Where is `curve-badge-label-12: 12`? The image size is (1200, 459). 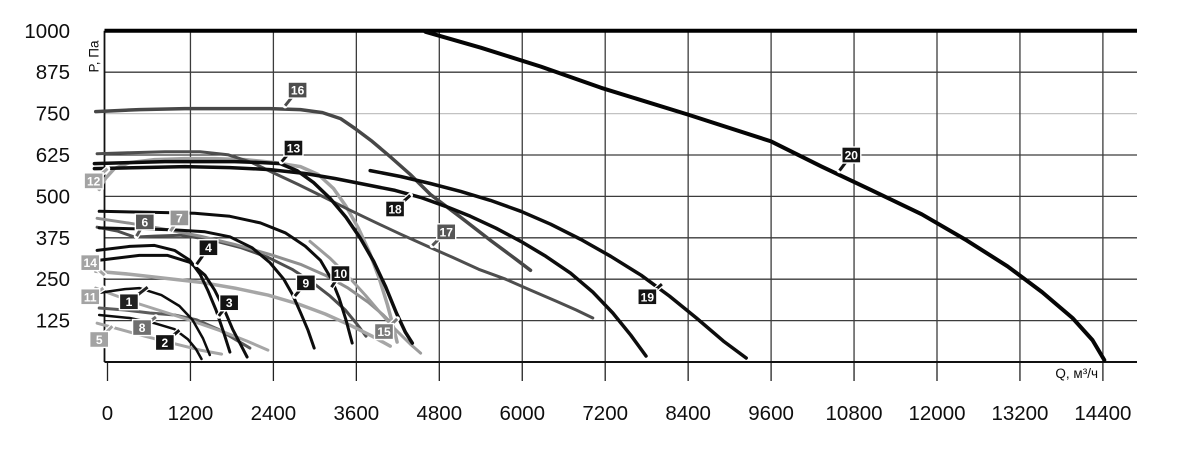 curve-badge-label-12: 12 is located at coordinates (94, 181).